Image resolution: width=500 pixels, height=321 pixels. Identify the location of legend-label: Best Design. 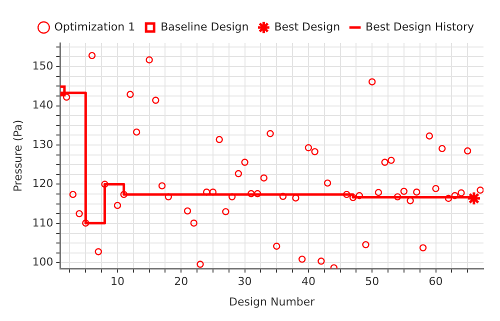
(307, 27).